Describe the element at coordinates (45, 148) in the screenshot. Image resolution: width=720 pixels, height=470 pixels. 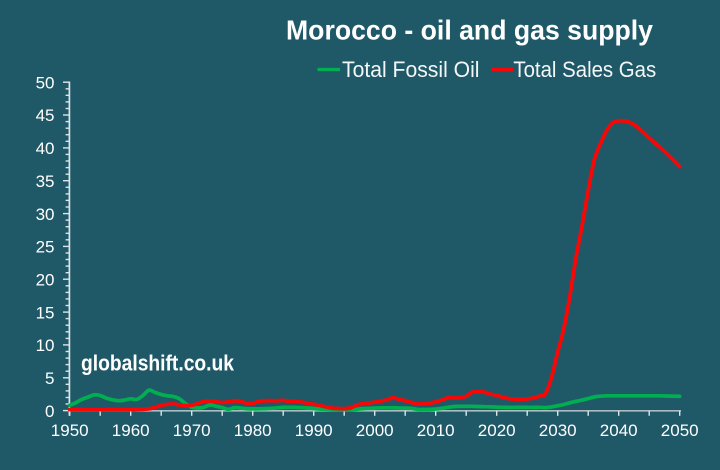
I see `svg-text: 40` at that location.